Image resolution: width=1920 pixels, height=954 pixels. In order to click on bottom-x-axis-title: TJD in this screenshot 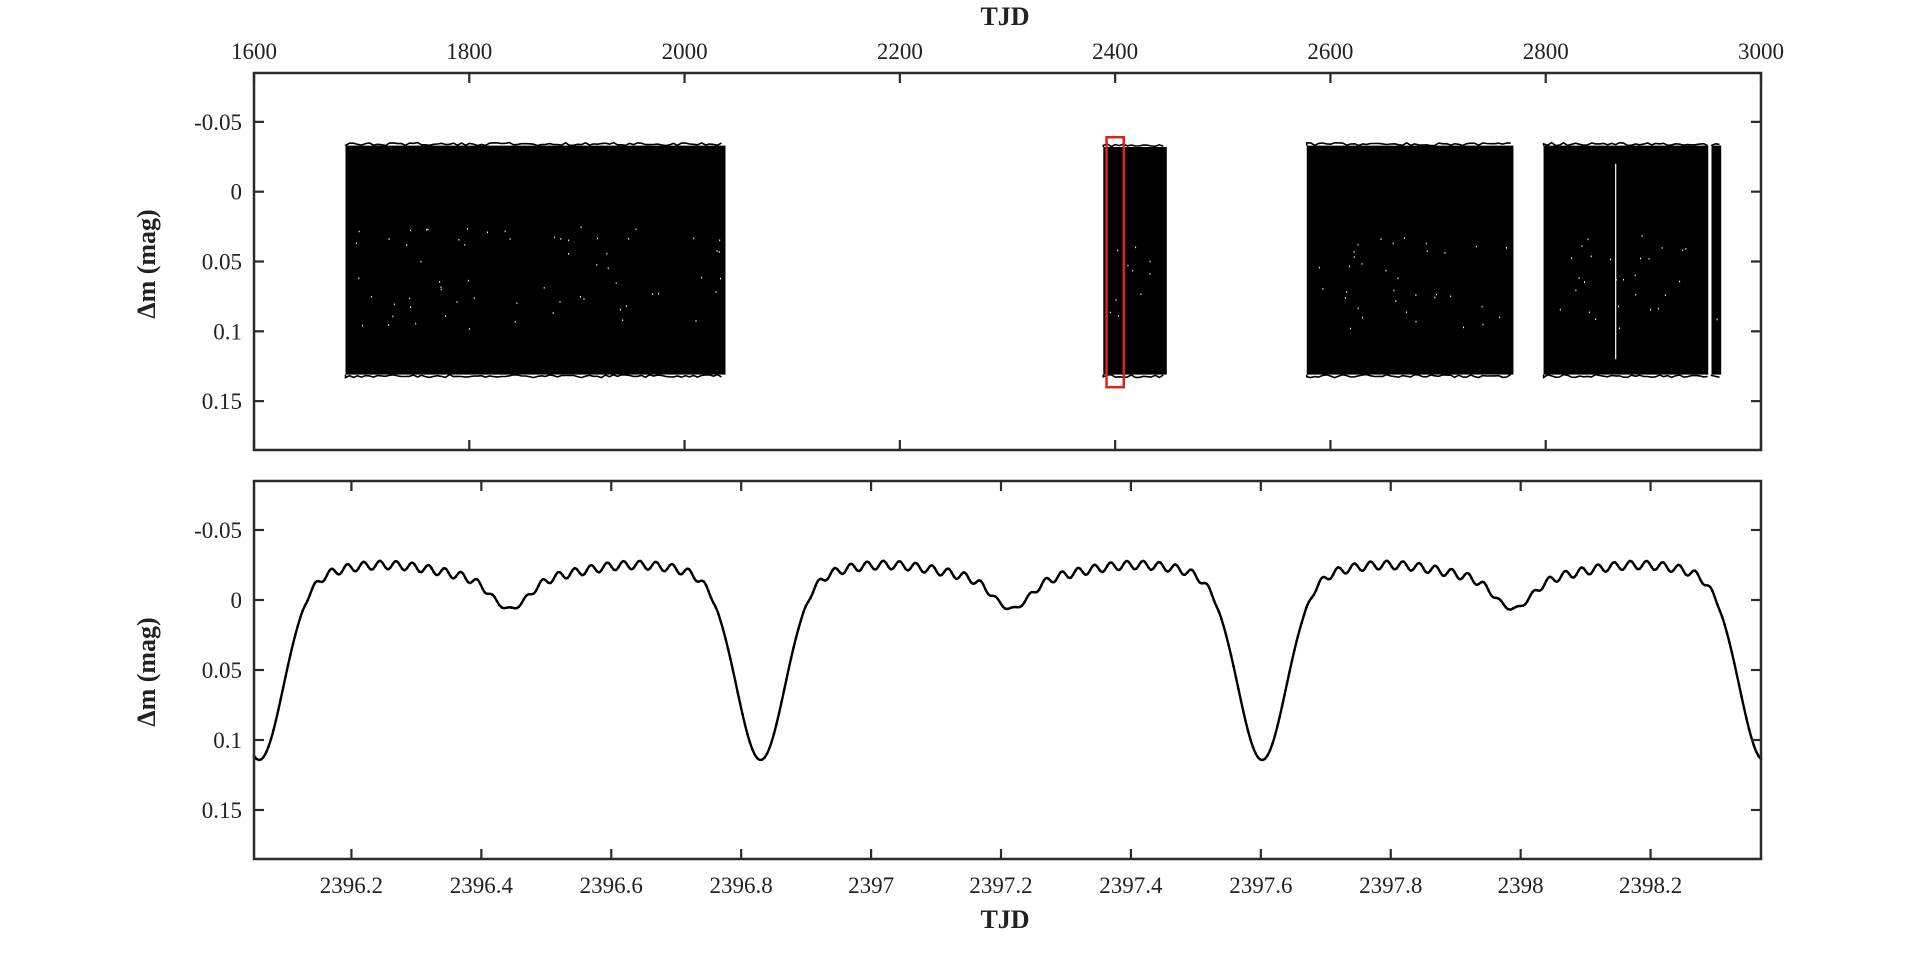, I will do `click(1004, 919)`.